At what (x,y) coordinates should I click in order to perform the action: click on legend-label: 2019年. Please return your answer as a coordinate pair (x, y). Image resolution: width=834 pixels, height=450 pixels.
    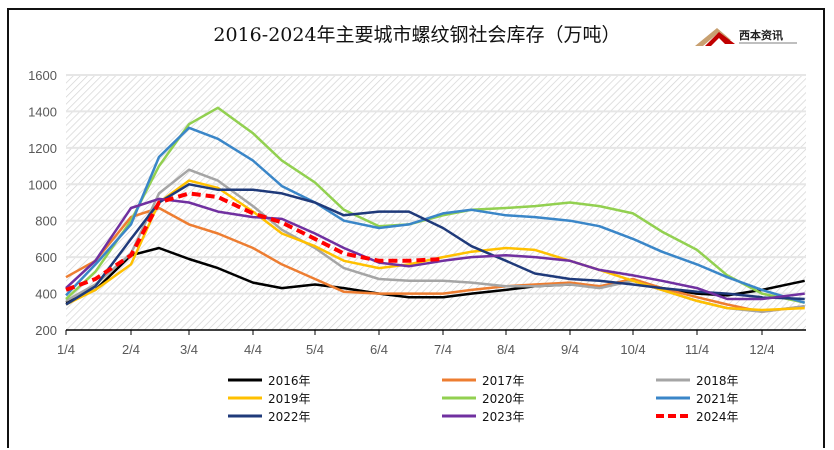
    Looking at the image, I should click on (289, 399).